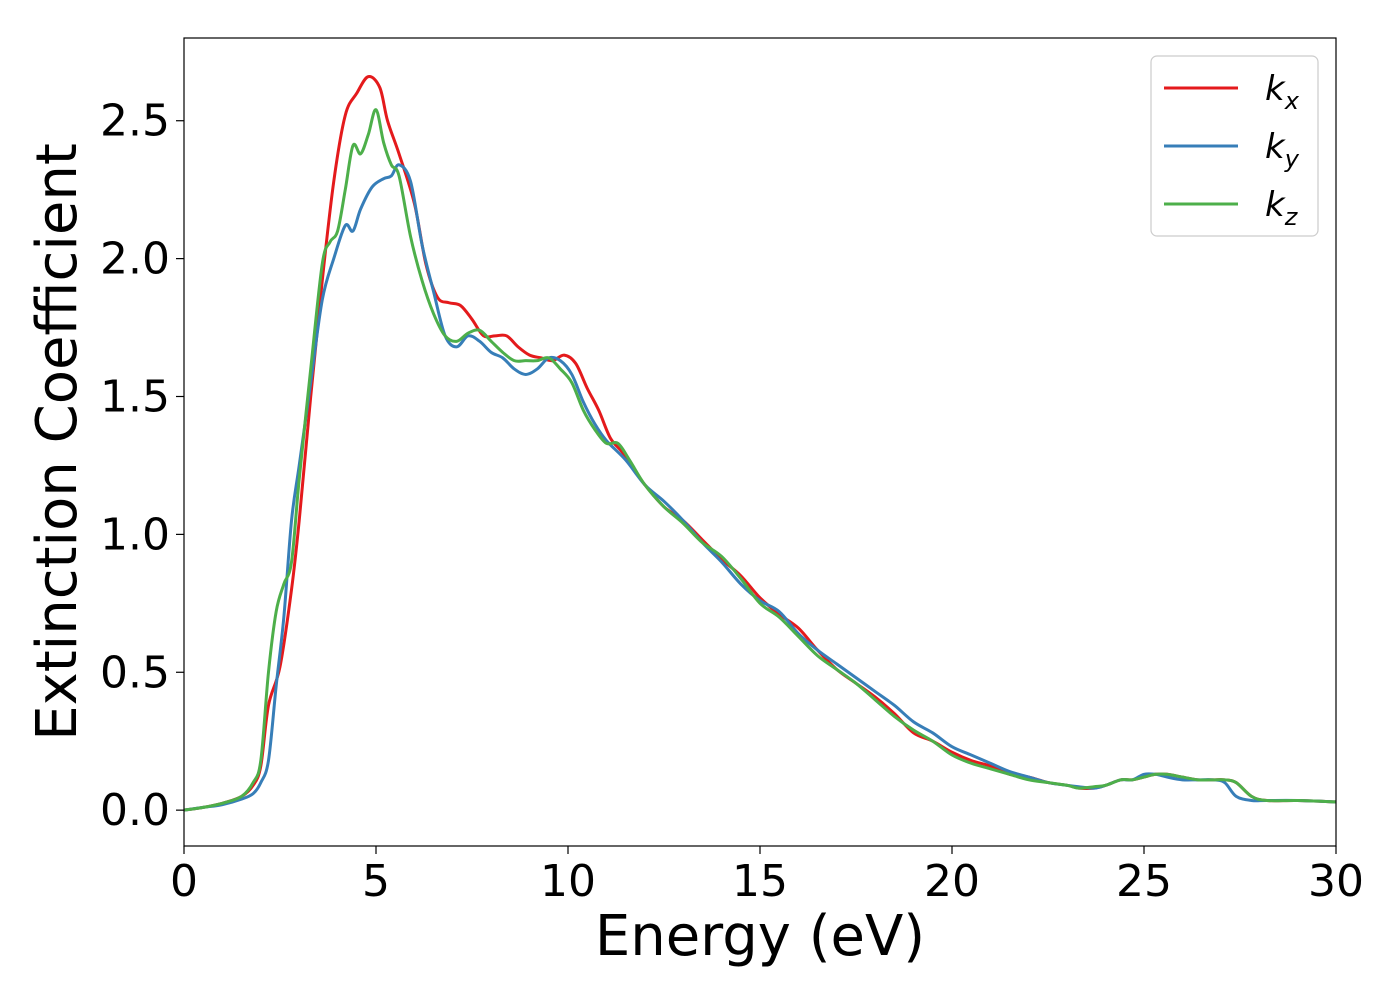 This screenshot has width=1400, height=1004. Describe the element at coordinates (1282, 150) in the screenshot. I see `legend-label-ky: ky` at that location.